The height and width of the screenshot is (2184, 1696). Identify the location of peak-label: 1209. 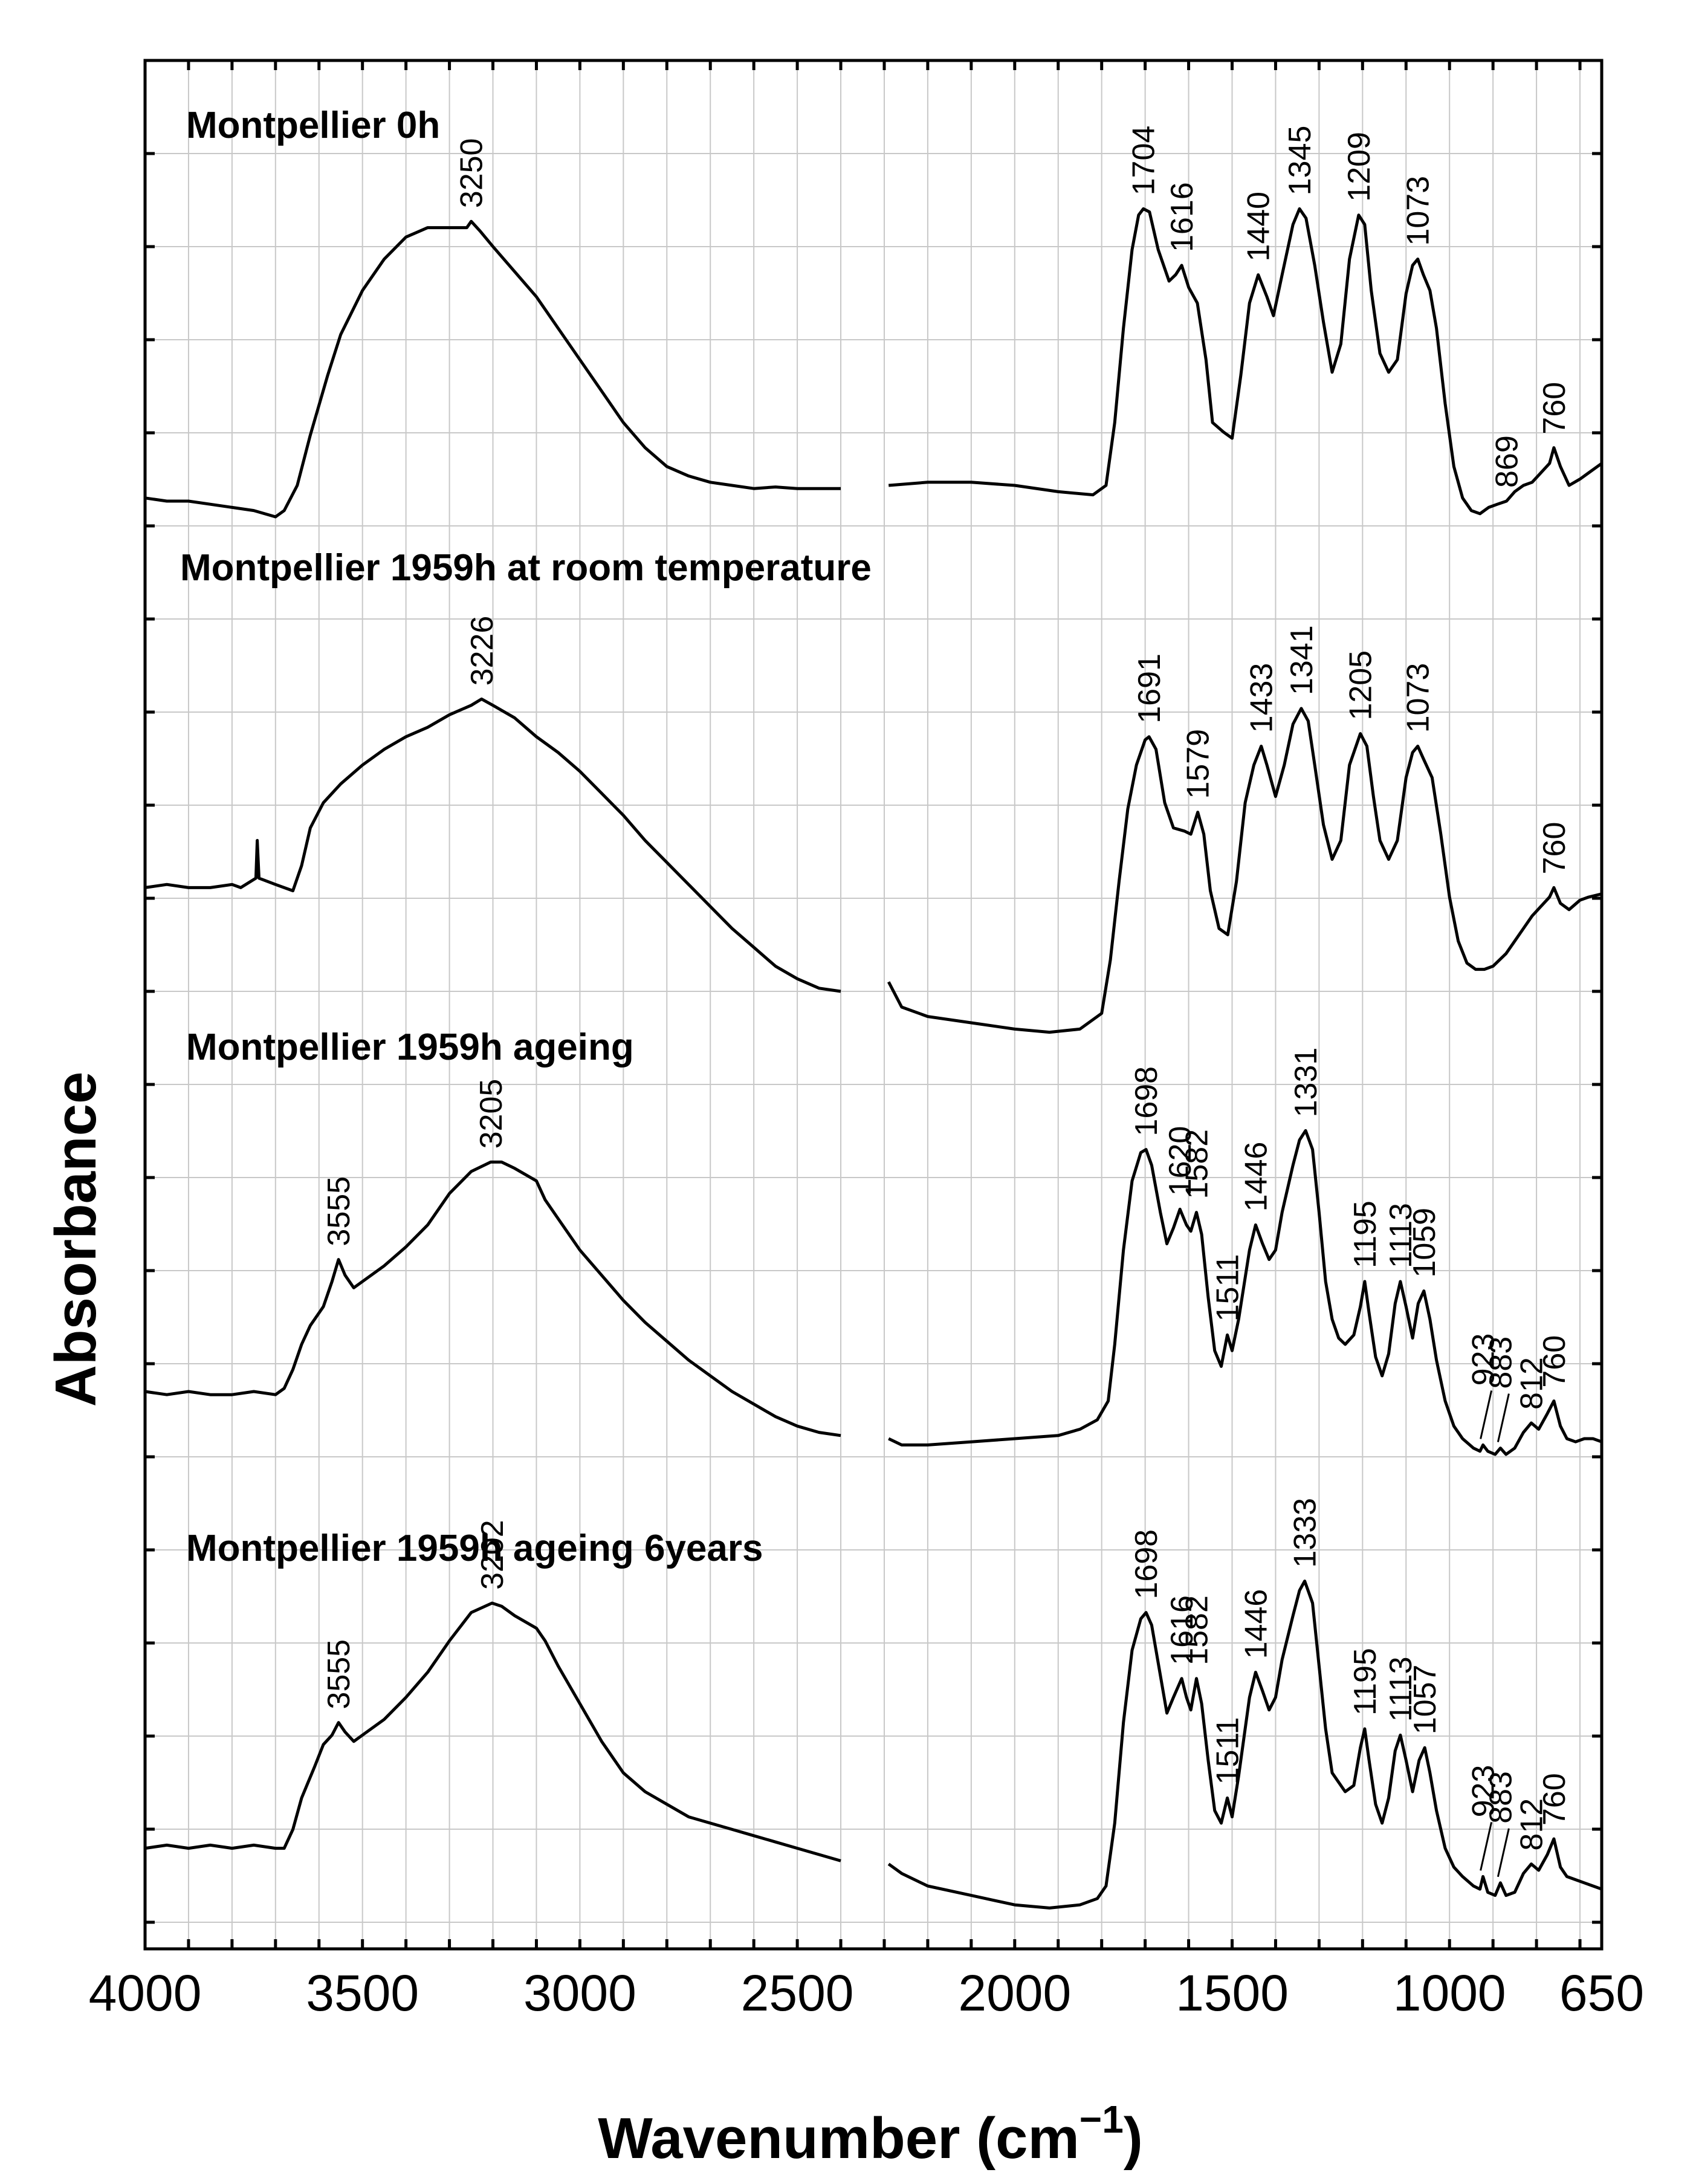
(1359, 167).